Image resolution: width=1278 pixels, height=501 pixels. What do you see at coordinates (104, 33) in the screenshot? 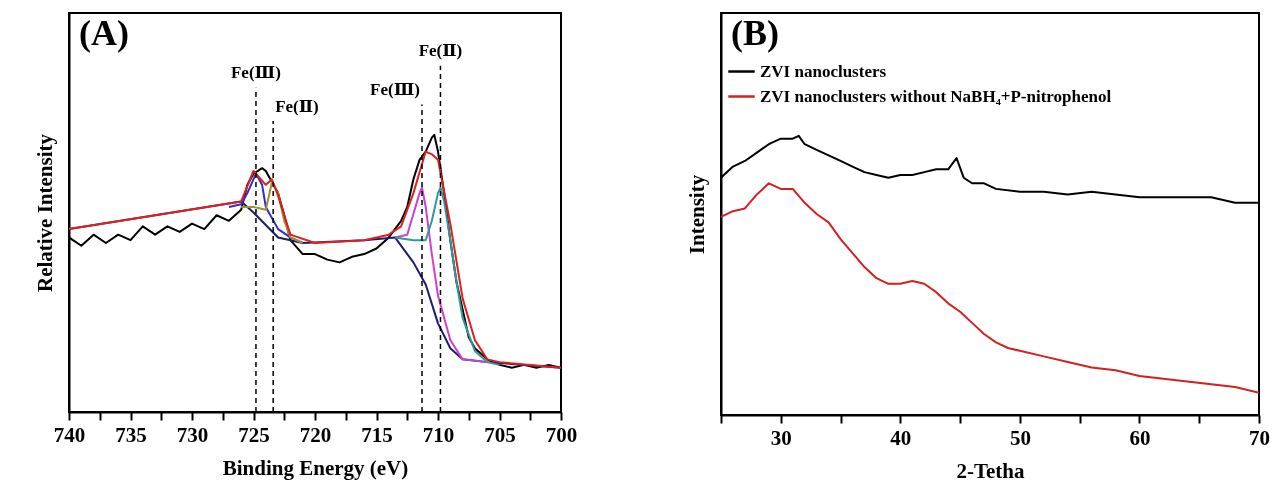
I see `chart-title: (A)` at bounding box center [104, 33].